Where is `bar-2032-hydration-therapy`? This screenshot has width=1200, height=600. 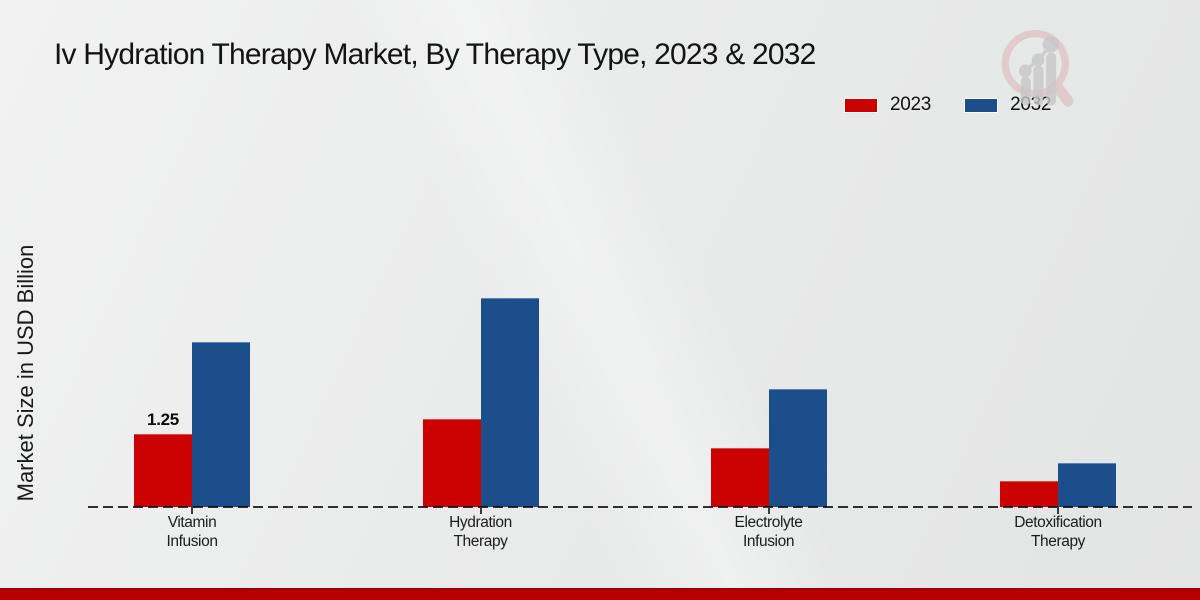
bar-2032-hydration-therapy is located at coordinates (509, 402).